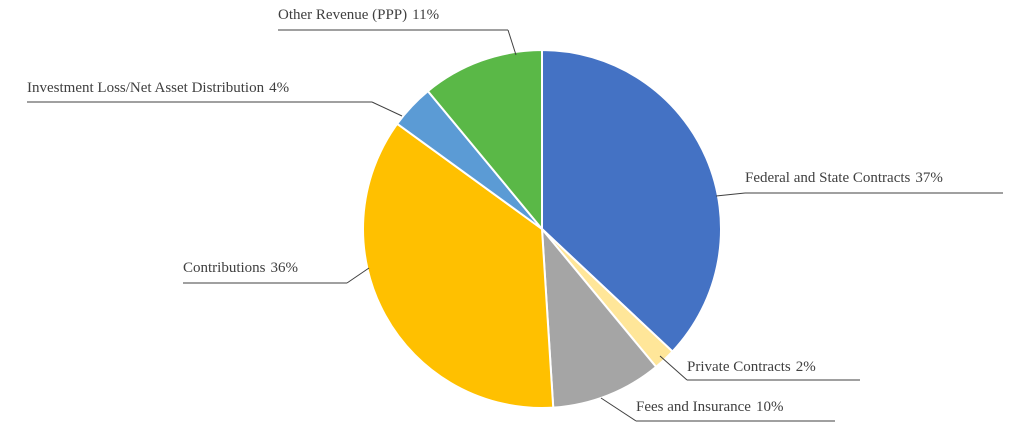  What do you see at coordinates (739, 367) in the screenshot?
I see `category-name: Private Contracts` at bounding box center [739, 367].